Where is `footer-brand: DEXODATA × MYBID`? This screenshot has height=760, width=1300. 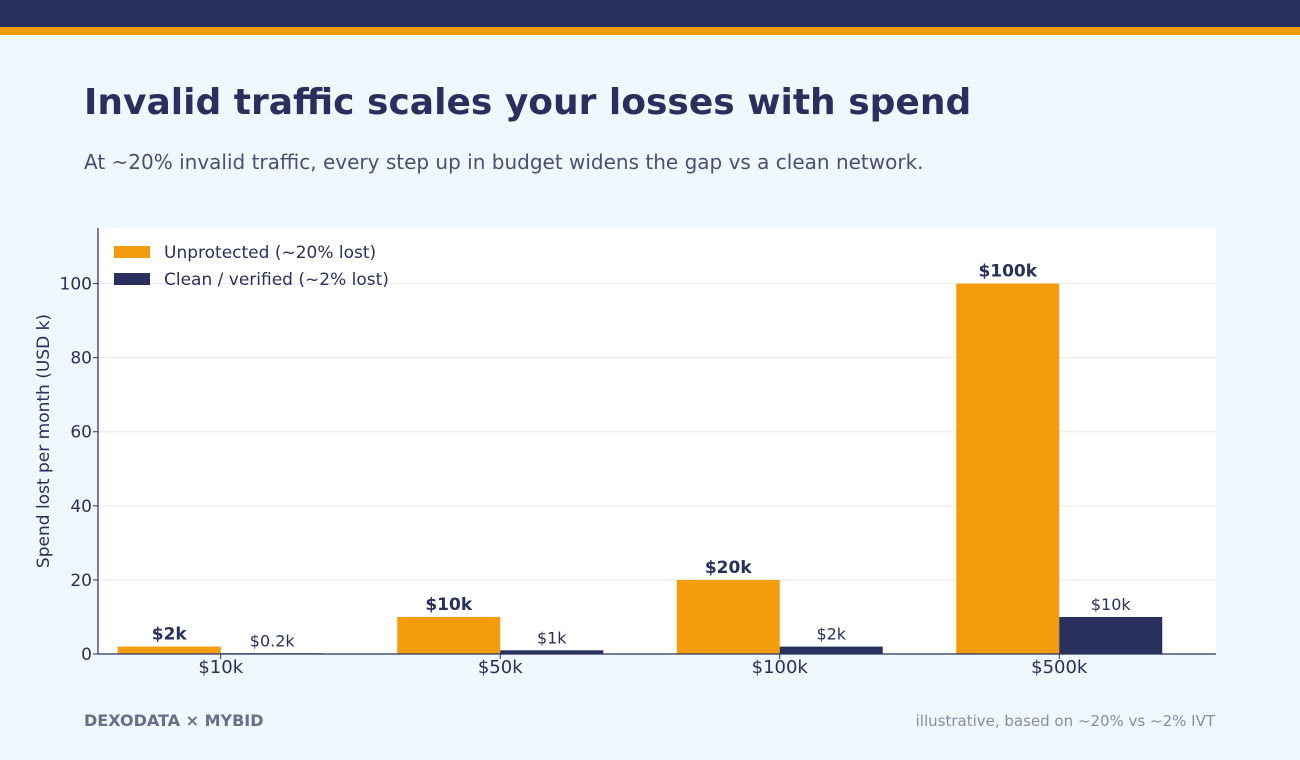
footer-brand: DEXODATA × MYBID is located at coordinates (174, 720).